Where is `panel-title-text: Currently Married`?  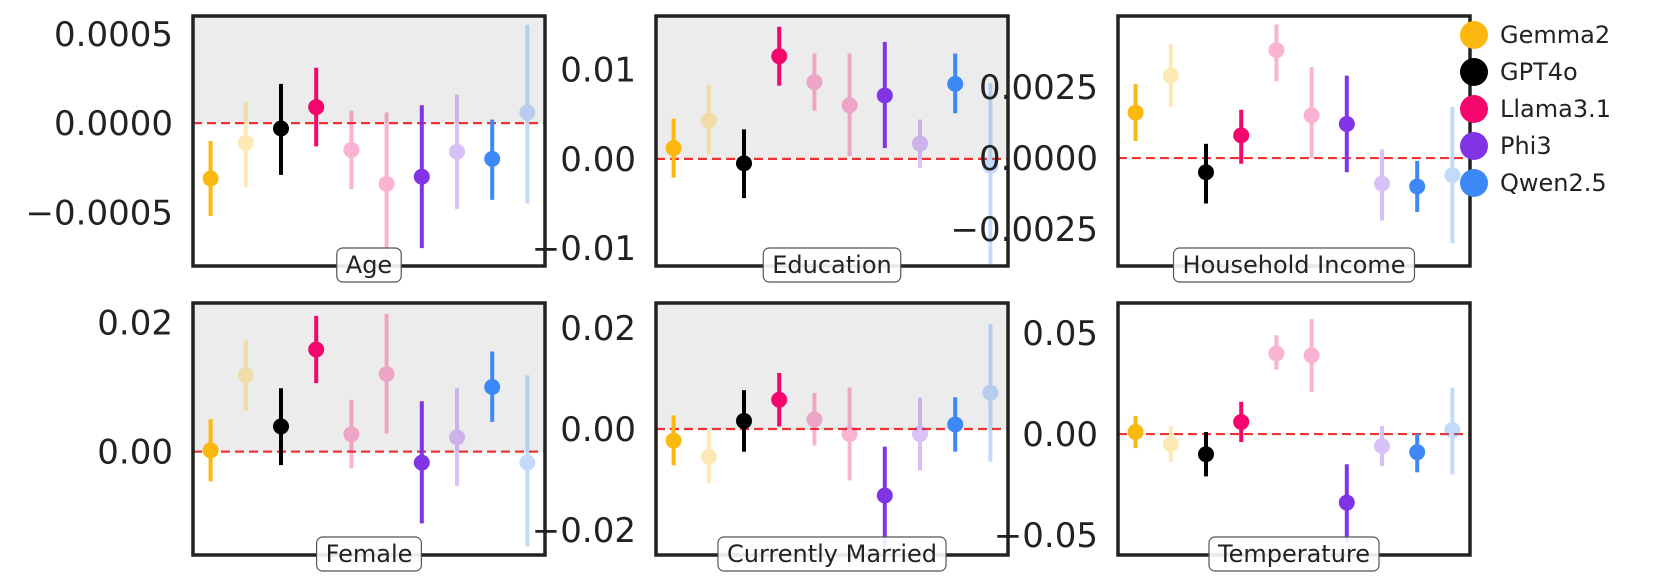 panel-title-text: Currently Married is located at coordinates (832, 554).